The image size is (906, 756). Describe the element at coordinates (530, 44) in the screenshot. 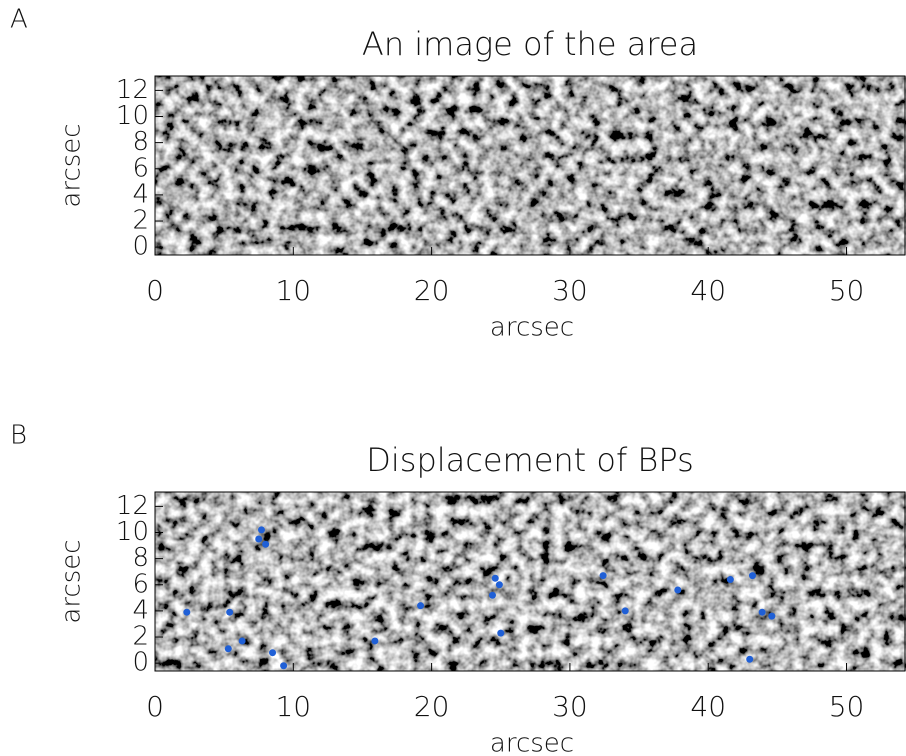

I see `chart-title: An image of the area` at that location.